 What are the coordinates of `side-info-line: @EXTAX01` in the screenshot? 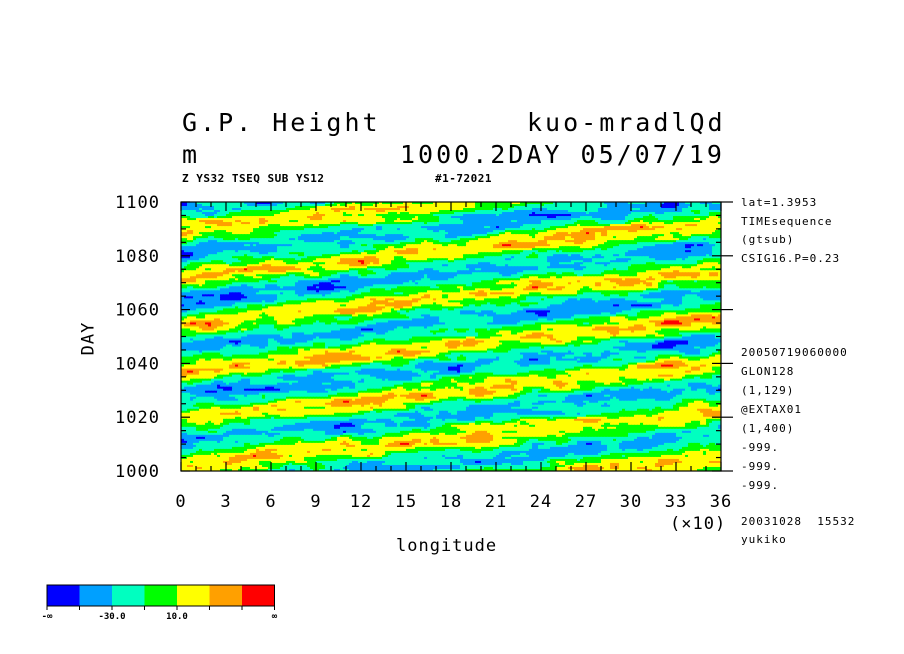 It's located at (771, 409).